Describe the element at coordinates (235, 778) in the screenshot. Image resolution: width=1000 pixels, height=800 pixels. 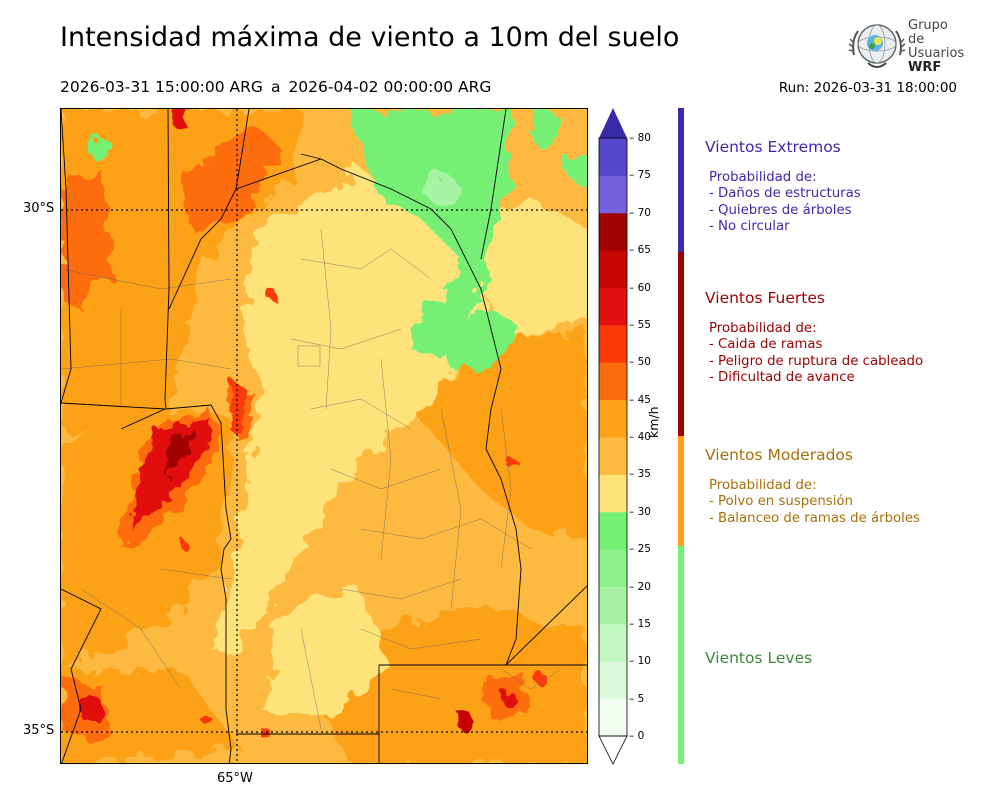
I see `lon-label-65w: 65°W` at that location.